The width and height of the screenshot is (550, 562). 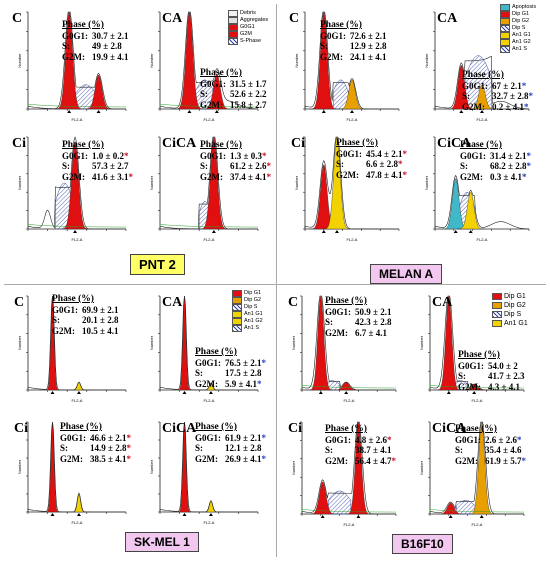 I want to click on legend-item: Dip S, so click(x=247, y=307).